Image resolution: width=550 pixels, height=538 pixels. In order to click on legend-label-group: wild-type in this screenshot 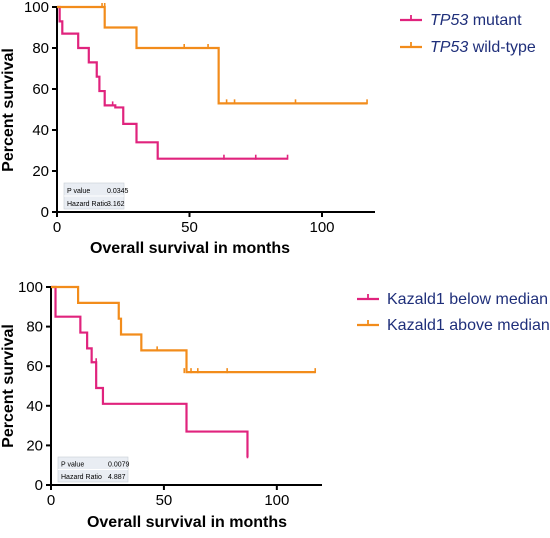, I will do `click(502, 47)`.